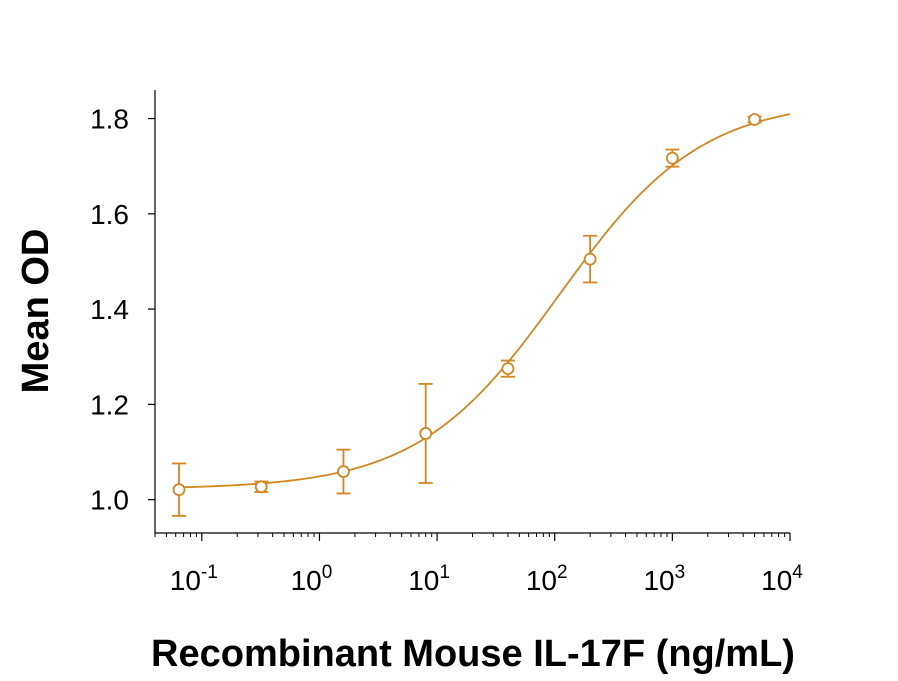  I want to click on x-axis-title: Recombinant Mouse IL-17F (ng/mL), so click(473, 654).